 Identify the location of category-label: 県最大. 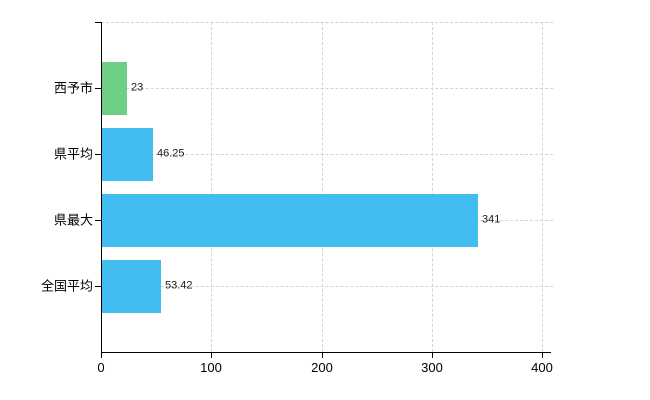
(73, 220).